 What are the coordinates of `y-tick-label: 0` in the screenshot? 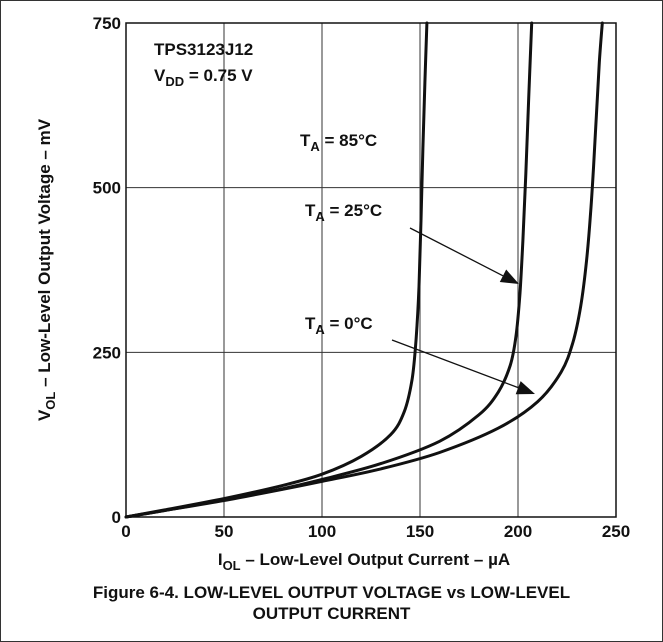 It's located at (116, 517).